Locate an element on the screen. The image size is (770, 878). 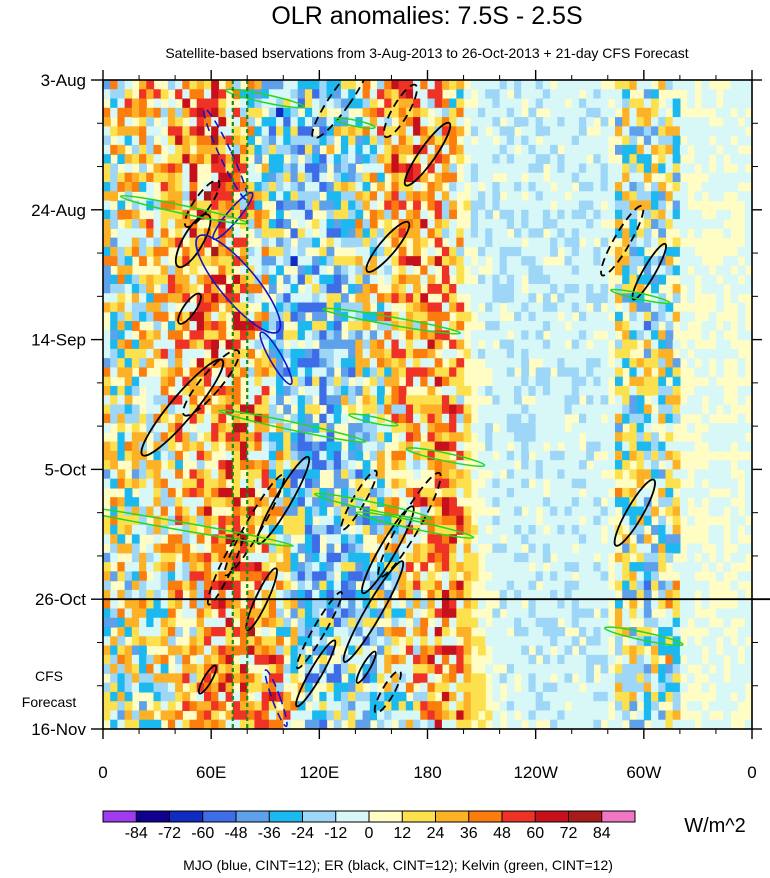
chart-title: OLR anomalies: 7.5S - 2.5S is located at coordinates (426, 16).